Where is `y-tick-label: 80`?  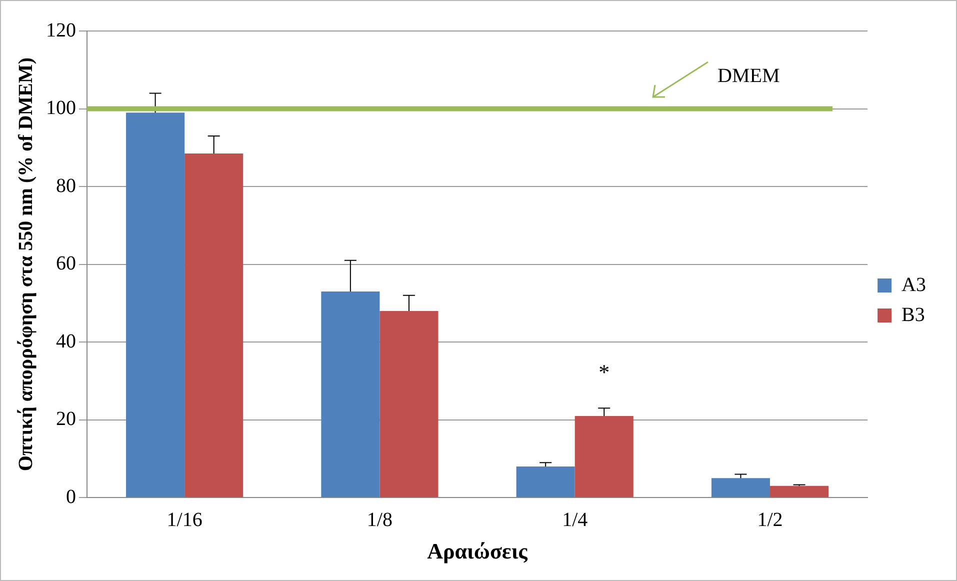 y-tick-label: 80 is located at coordinates (66, 185).